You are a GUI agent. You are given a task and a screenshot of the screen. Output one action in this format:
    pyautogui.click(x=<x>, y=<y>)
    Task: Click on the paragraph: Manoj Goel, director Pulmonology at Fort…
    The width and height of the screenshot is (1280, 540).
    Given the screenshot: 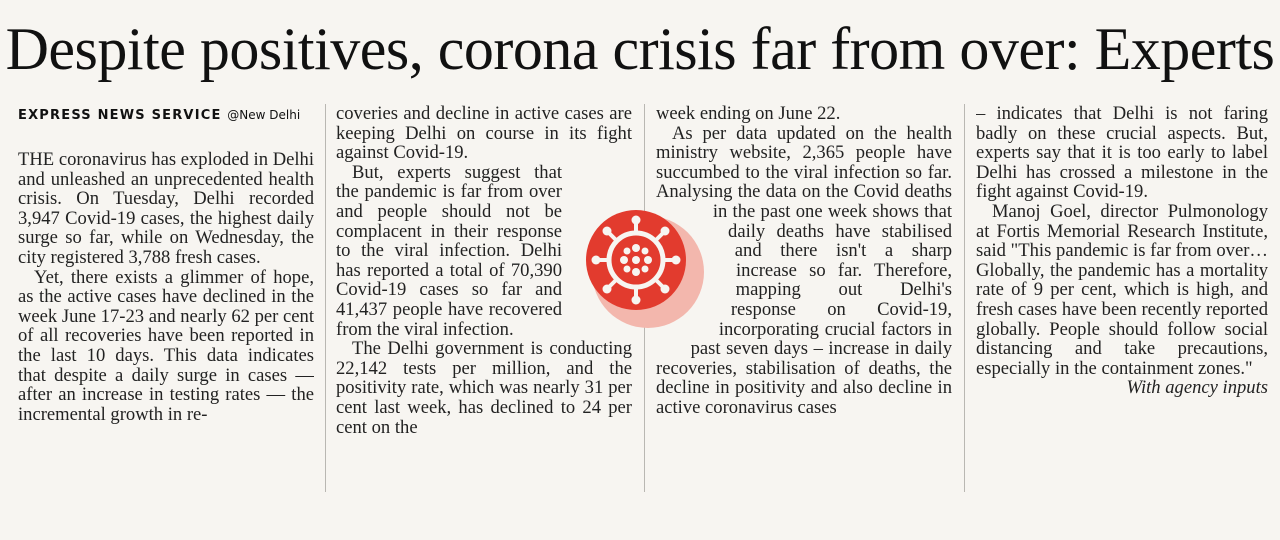 What is the action you would take?
    pyautogui.click(x=1122, y=289)
    